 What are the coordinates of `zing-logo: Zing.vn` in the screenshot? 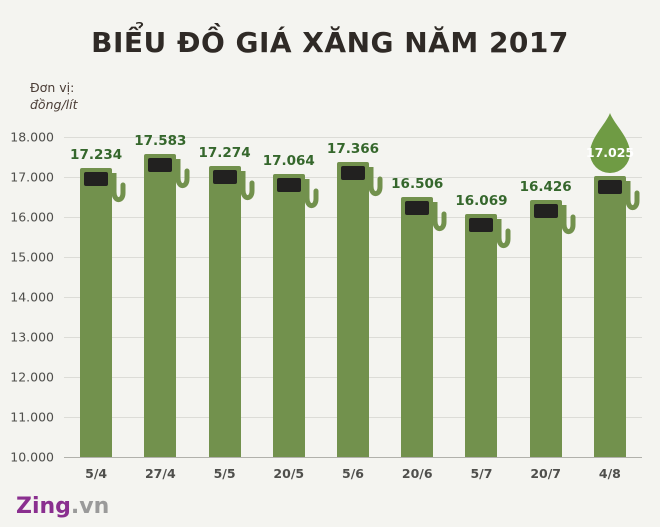 It's located at (62, 506).